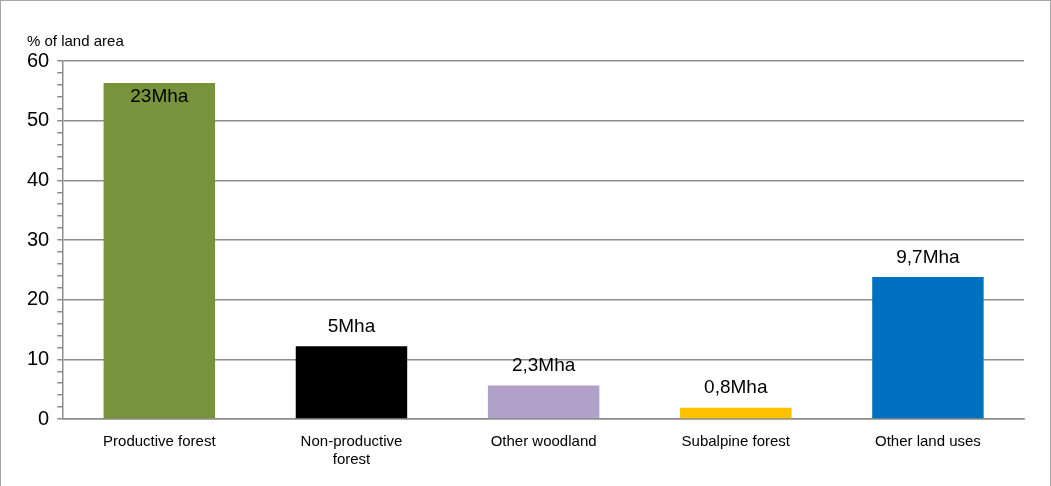  Describe the element at coordinates (160, 441) in the screenshot. I see `x-tick-label: Productive forest` at that location.